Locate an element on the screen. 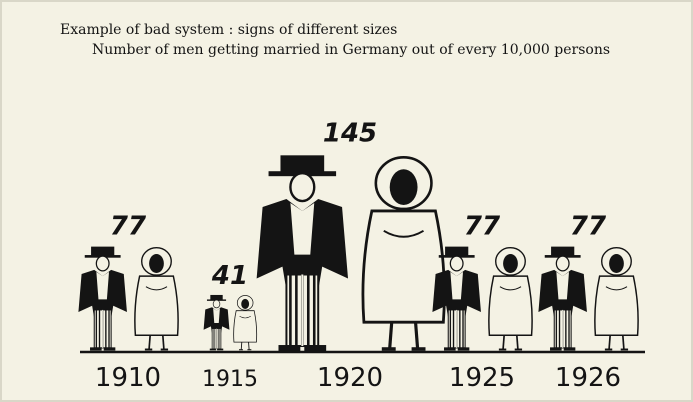  groom-figure-1920 is located at coordinates (302, 253).